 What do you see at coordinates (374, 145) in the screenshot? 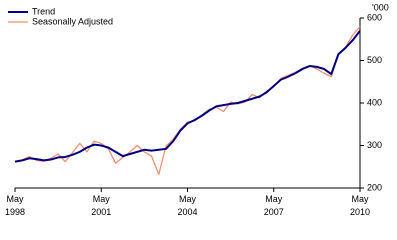
I see `y-tick-label: 300` at bounding box center [374, 145].